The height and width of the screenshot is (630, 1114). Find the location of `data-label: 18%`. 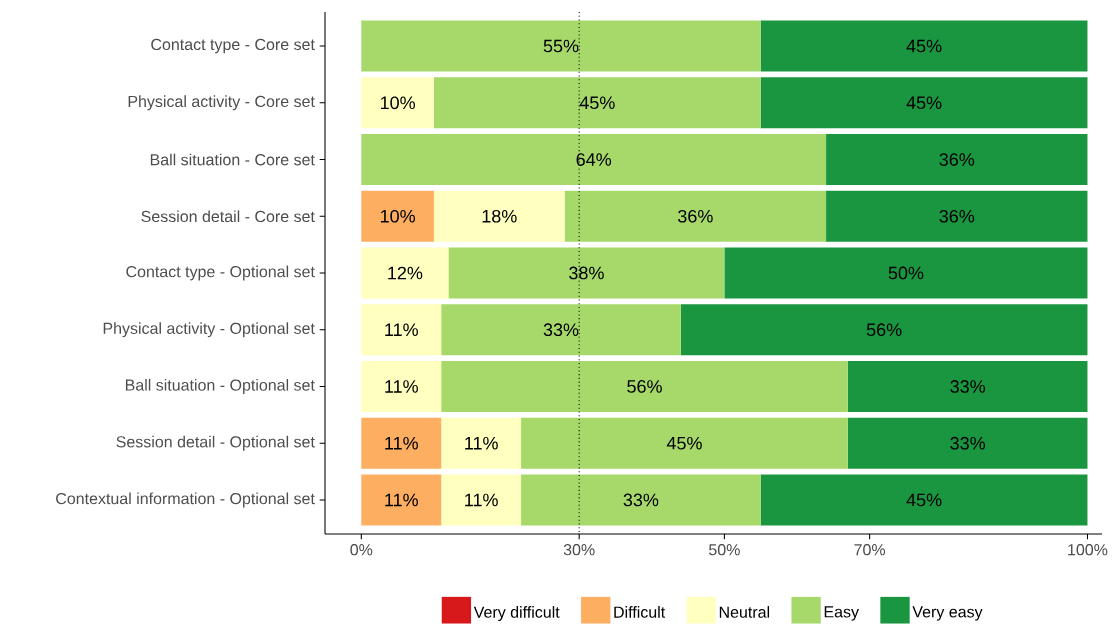

data-label: 18% is located at coordinates (499, 216).